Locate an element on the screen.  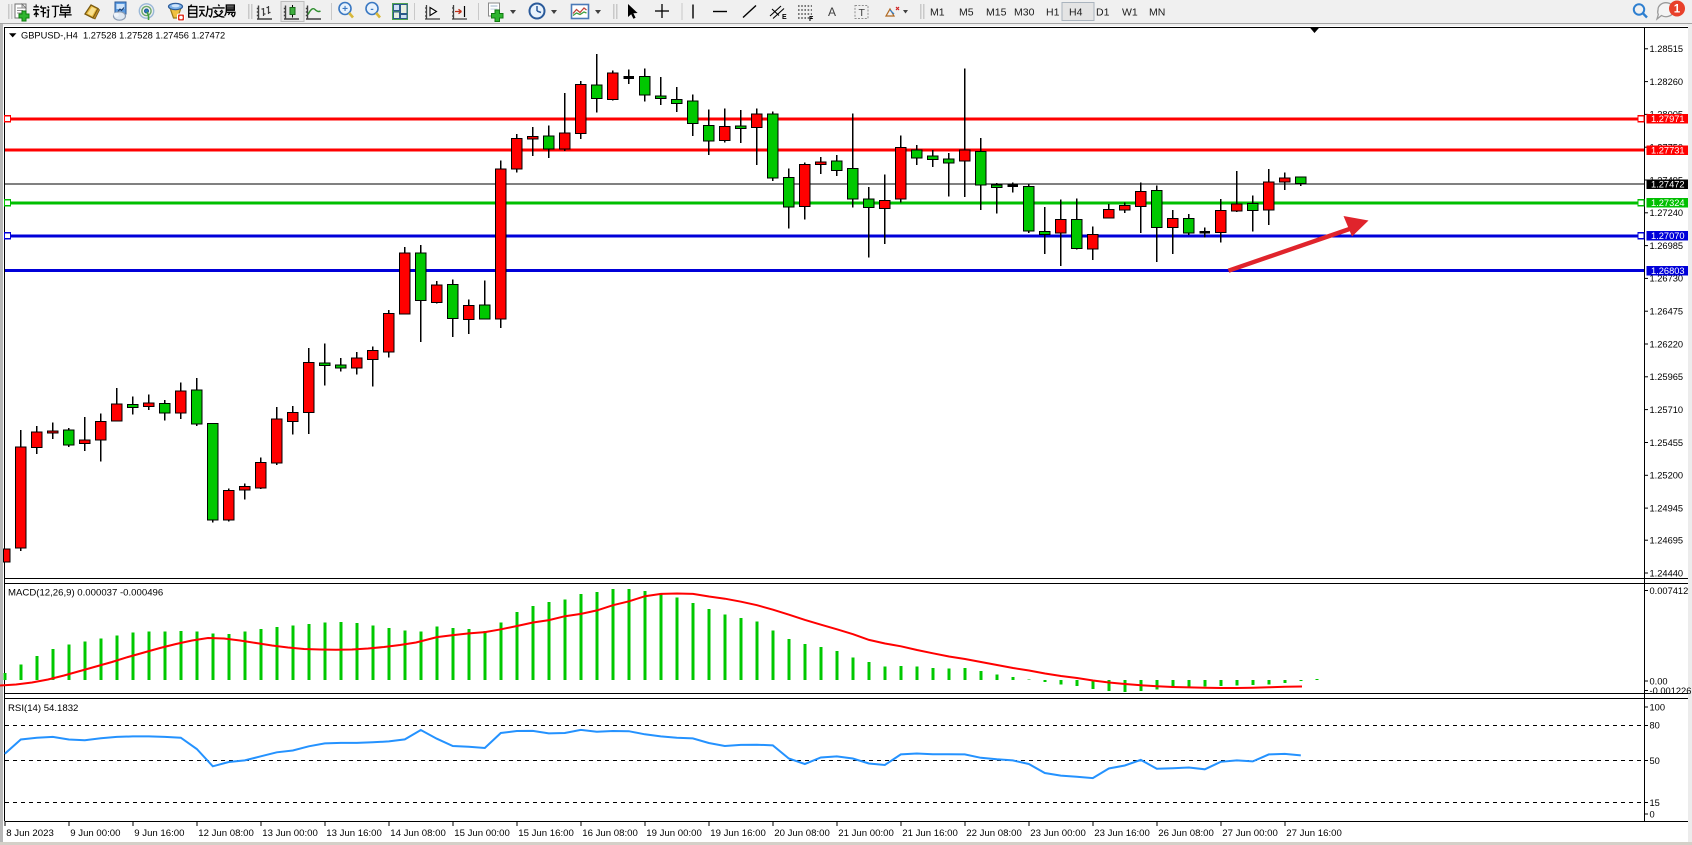
svg-text: A is located at coordinates (832, 12).